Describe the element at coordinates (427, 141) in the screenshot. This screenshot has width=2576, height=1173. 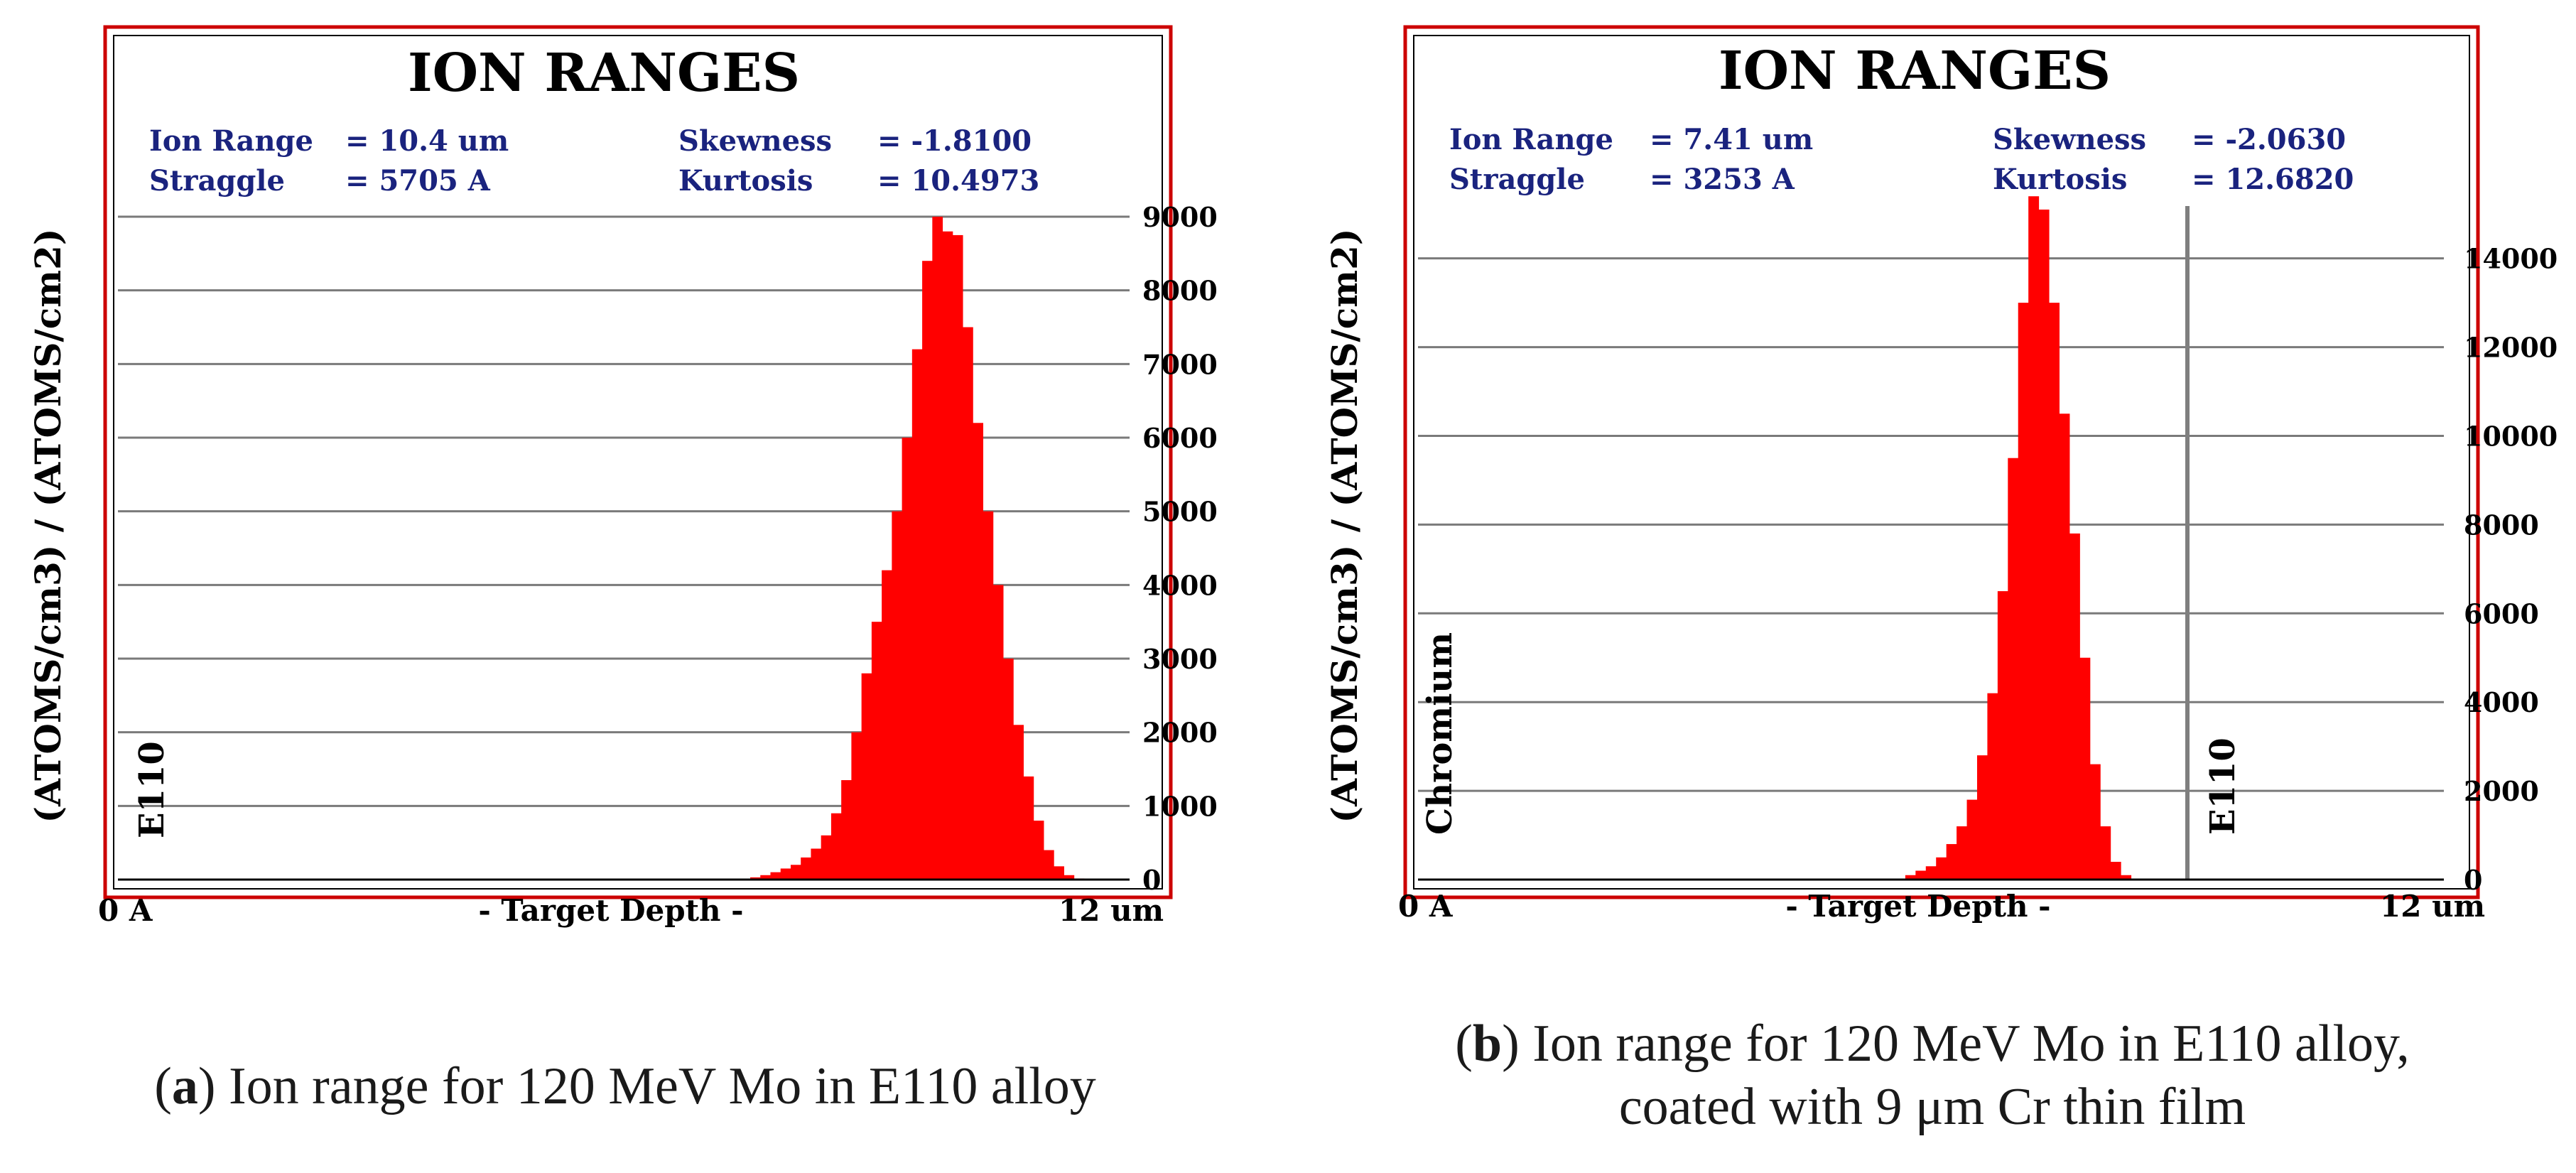
I see `ion-range-value: = 10.4 um` at that location.